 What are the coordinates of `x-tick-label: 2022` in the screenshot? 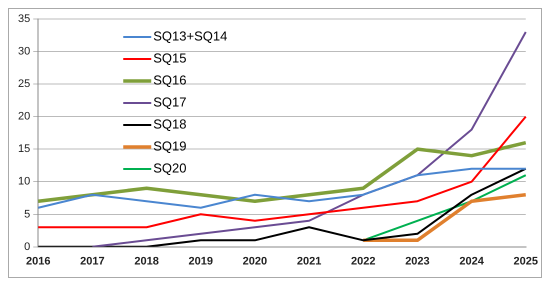 It's located at (363, 261).